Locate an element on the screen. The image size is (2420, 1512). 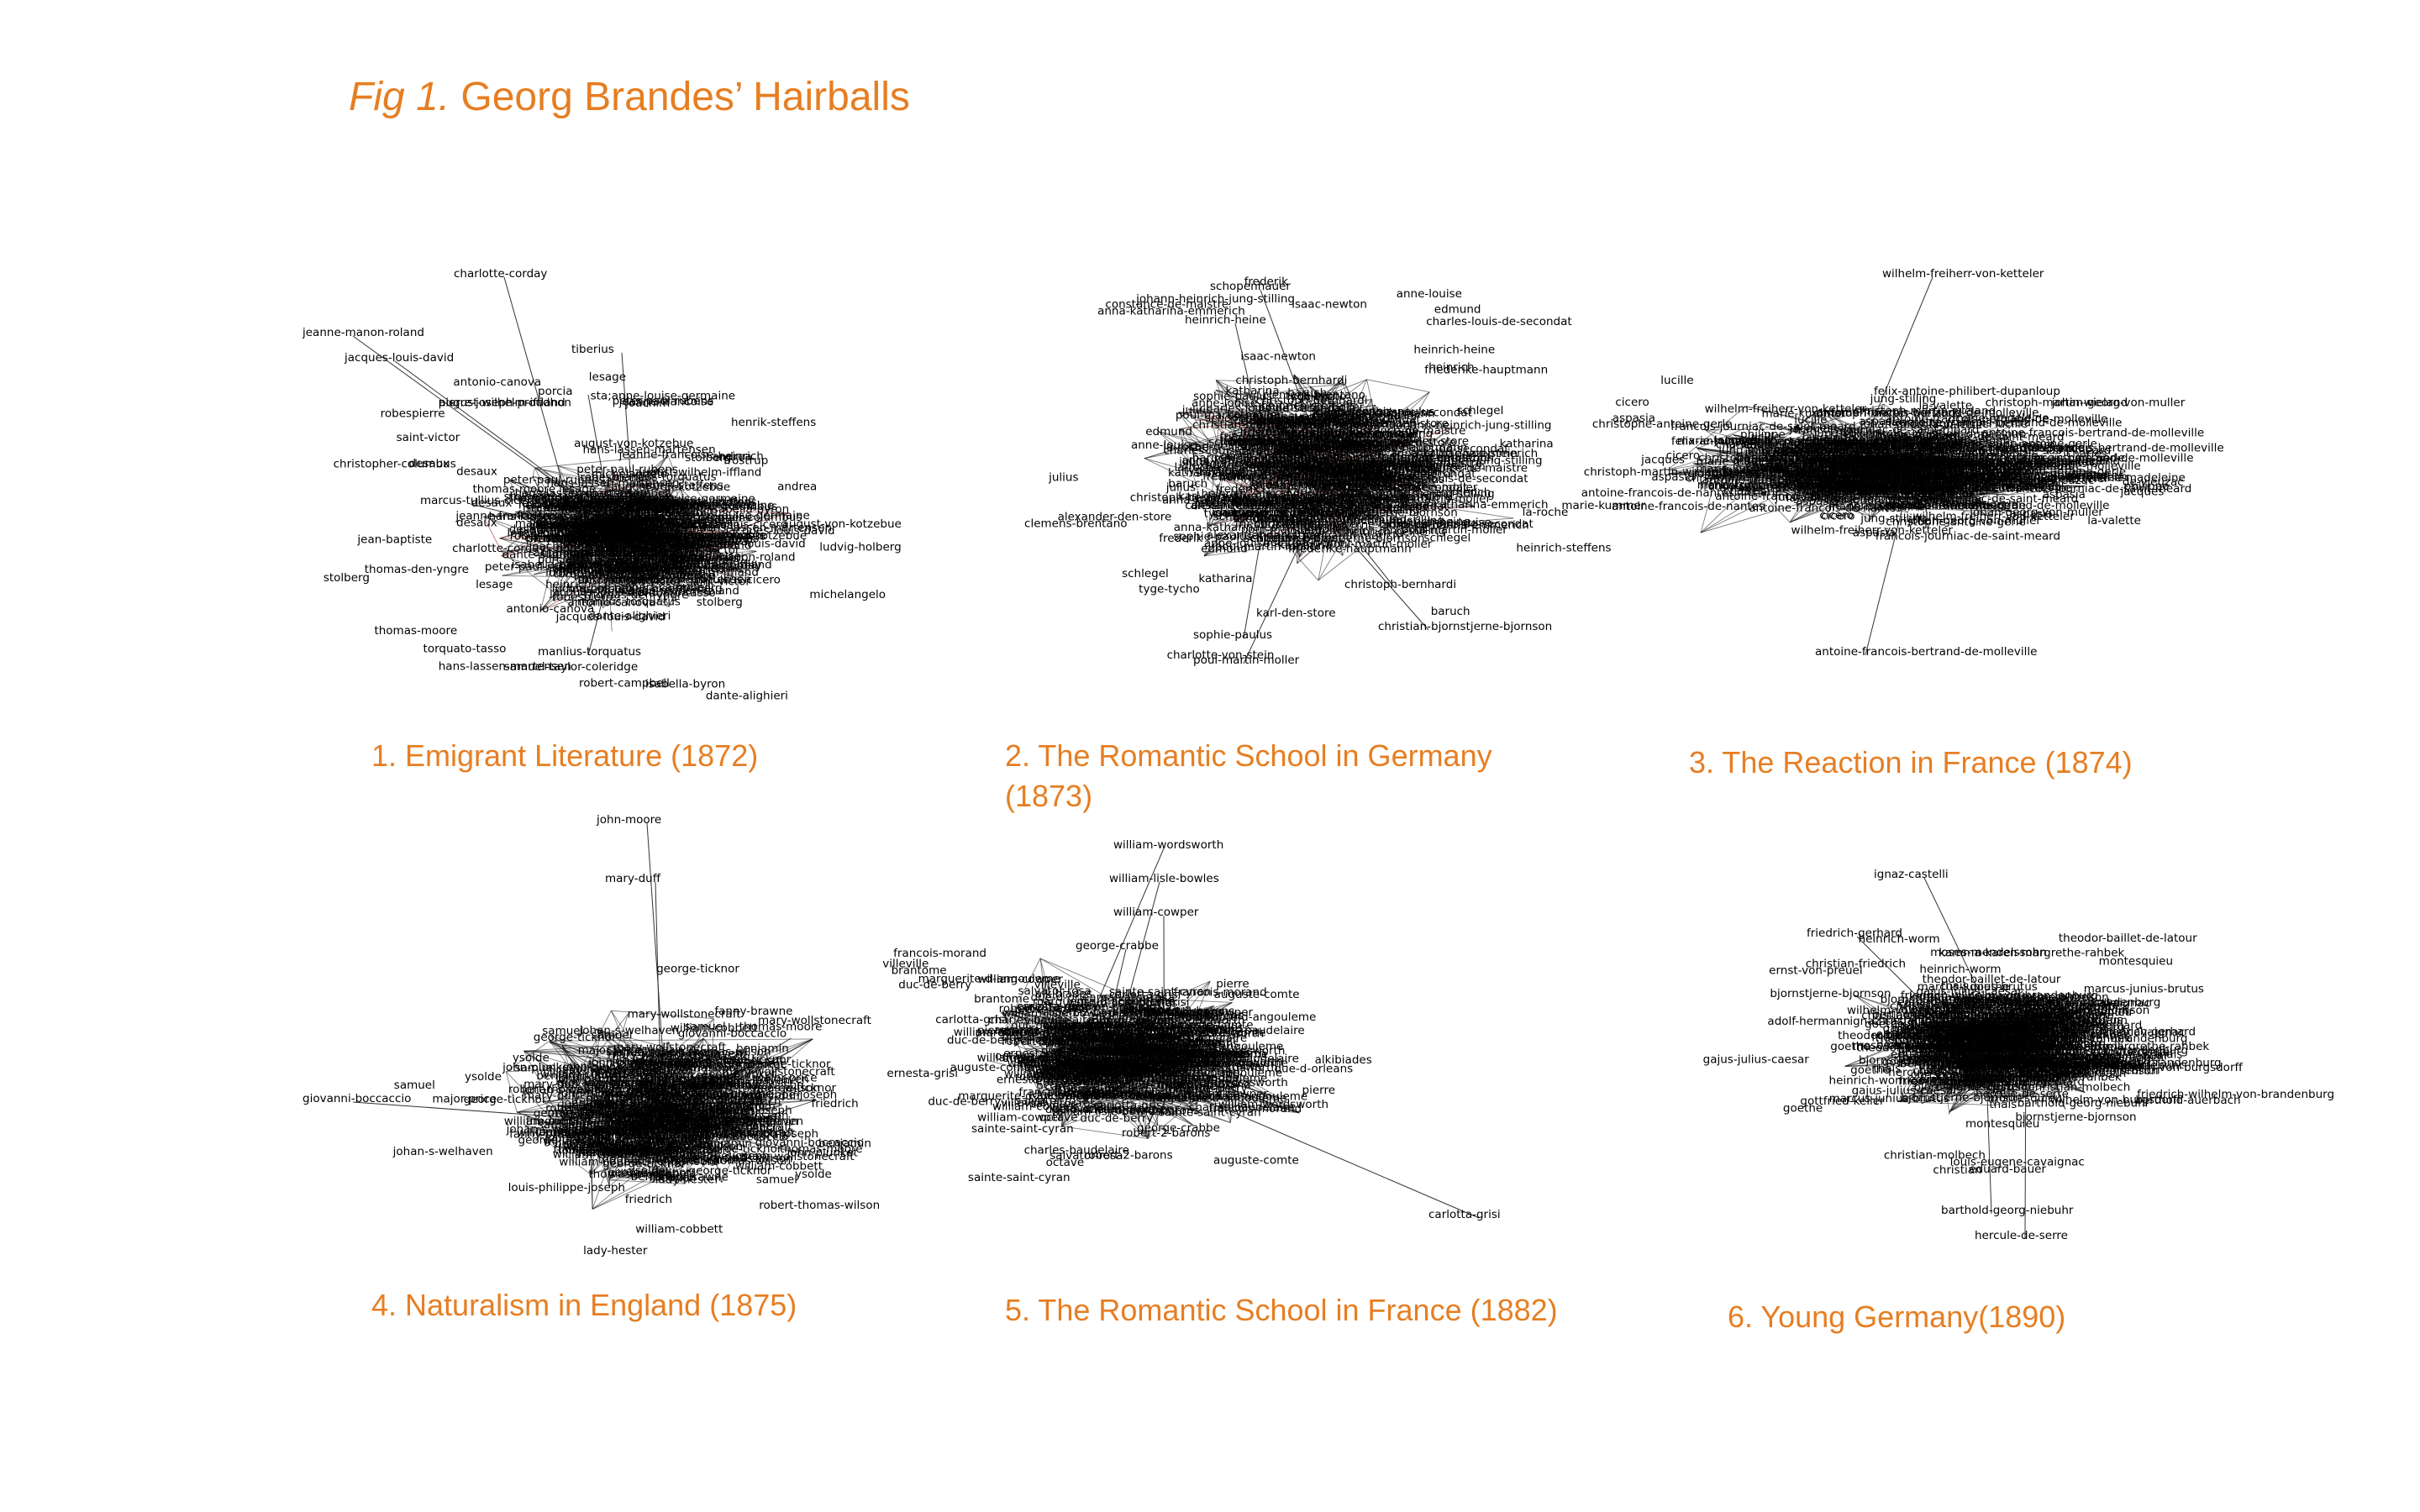
figure-title: Fig 1. Georg Brandes’ Hairballs is located at coordinates (629, 97).